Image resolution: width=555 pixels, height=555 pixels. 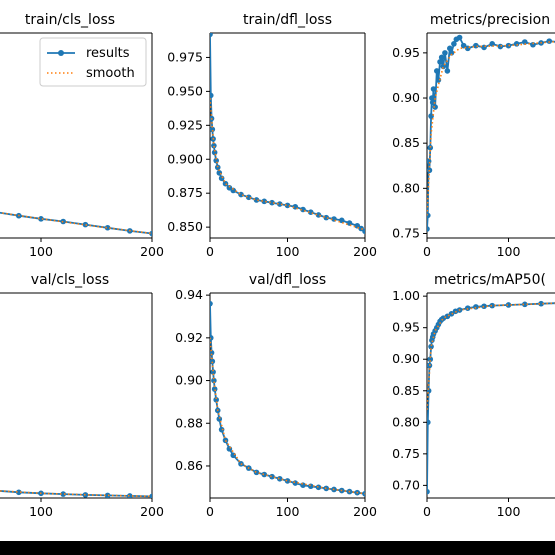 I want to click on y-tick-label: 1.00, so click(x=406, y=295).